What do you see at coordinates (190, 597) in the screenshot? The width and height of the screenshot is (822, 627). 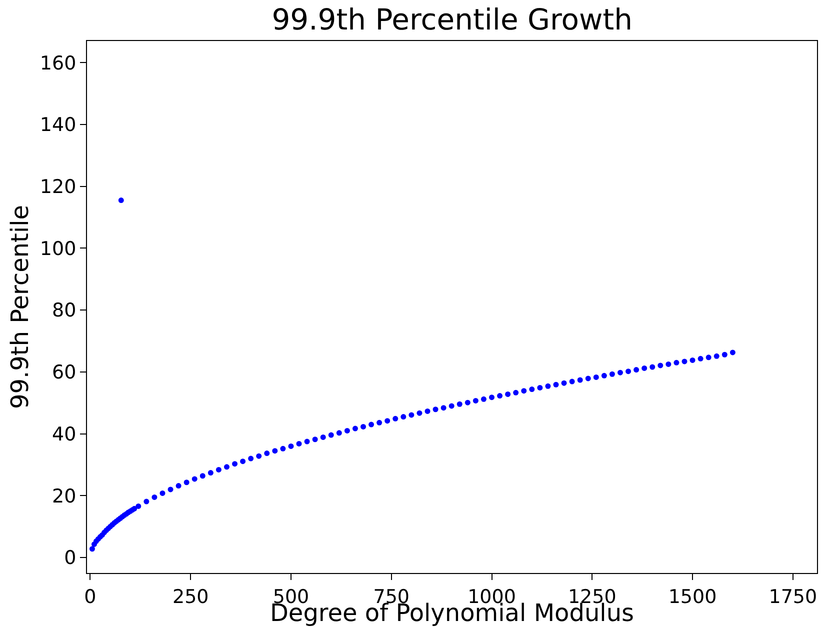 I see `x-tick-label: 250` at bounding box center [190, 597].